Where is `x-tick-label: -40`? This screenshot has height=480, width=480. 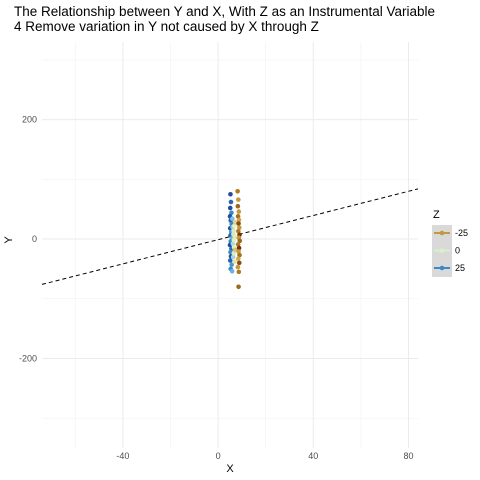
x-tick-label: -40 is located at coordinates (122, 456).